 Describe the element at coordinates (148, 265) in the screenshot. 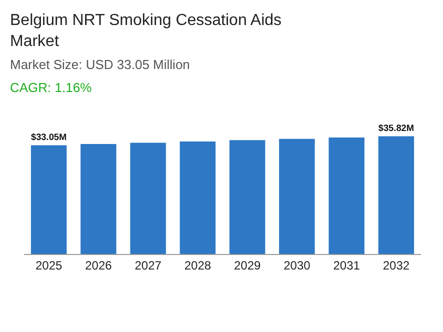

I see `x-tick-label: 2027` at that location.